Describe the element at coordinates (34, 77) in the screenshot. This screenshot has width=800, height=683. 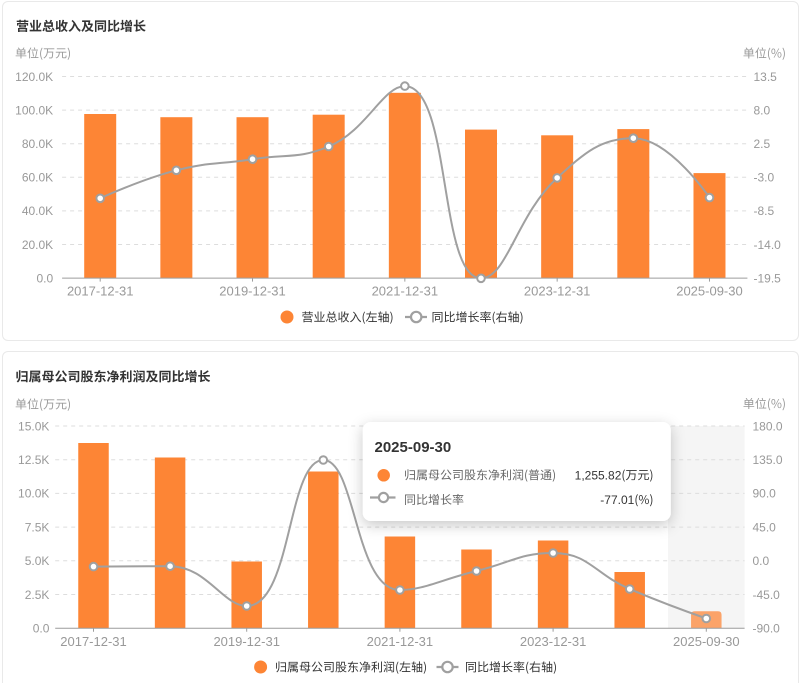
I see `svg-text: 120.0K` at that location.